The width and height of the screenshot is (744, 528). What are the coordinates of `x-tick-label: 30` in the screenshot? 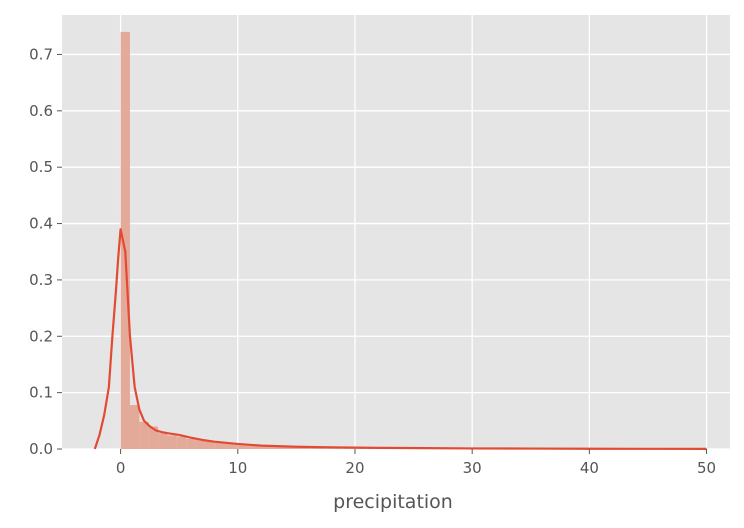 It's located at (472, 468).